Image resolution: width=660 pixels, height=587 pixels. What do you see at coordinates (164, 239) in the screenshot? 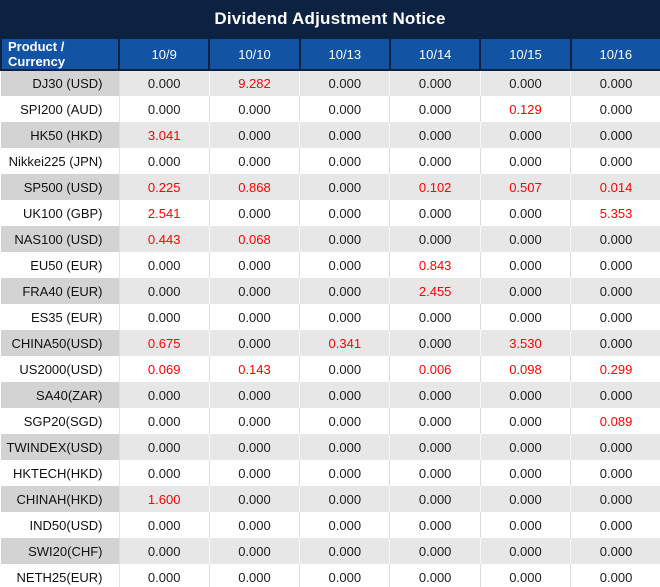
I see `dividend-value-cell: 0.443` at bounding box center [164, 239].